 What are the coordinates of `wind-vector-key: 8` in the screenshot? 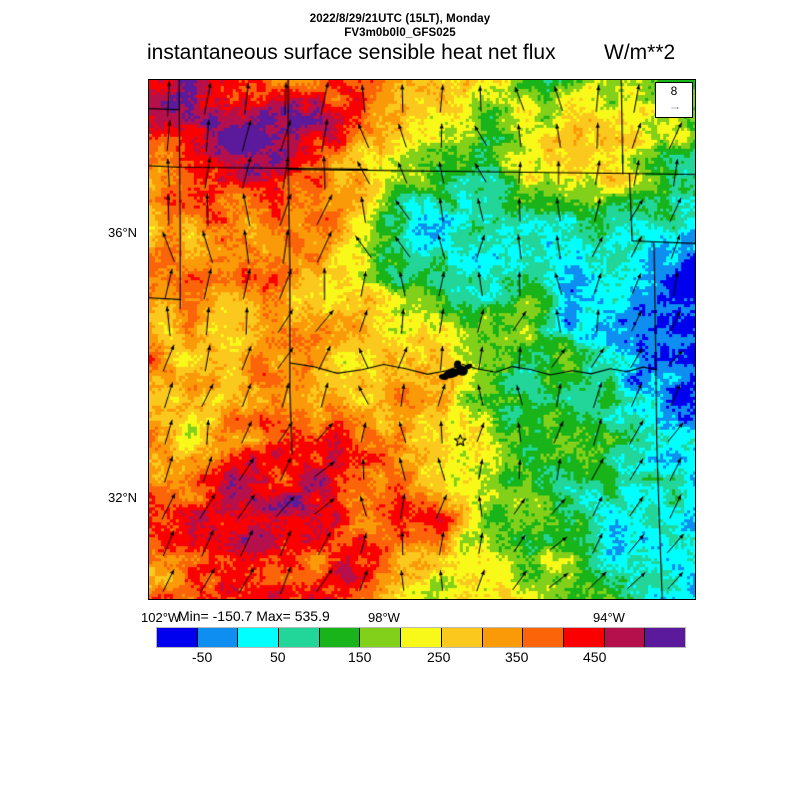 It's located at (674, 100).